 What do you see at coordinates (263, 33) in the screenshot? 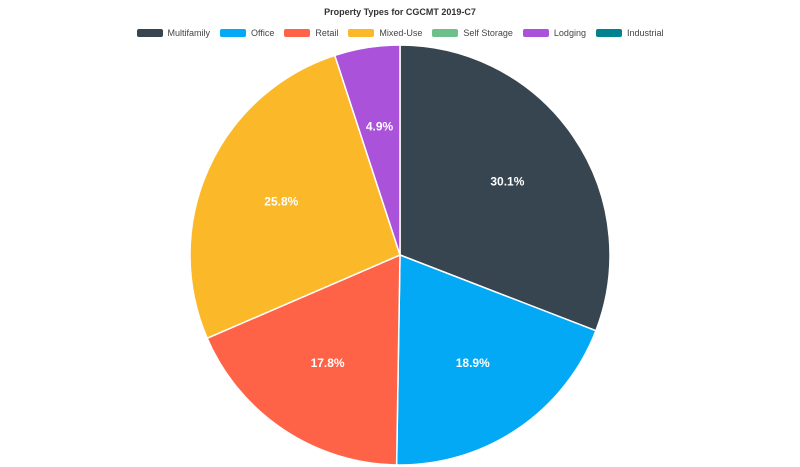
I see `legend-label: Office` at bounding box center [263, 33].